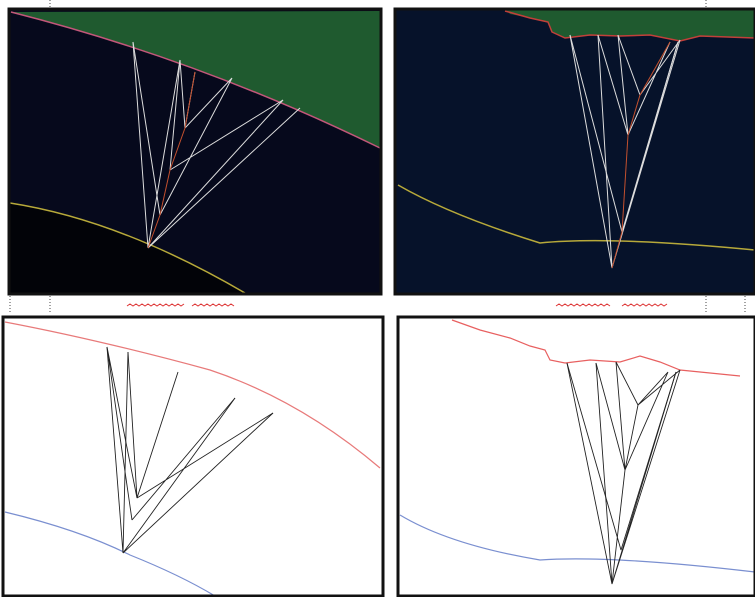  What do you see at coordinates (397, 305) in the screenshot?
I see `spell-marks` at bounding box center [397, 305].